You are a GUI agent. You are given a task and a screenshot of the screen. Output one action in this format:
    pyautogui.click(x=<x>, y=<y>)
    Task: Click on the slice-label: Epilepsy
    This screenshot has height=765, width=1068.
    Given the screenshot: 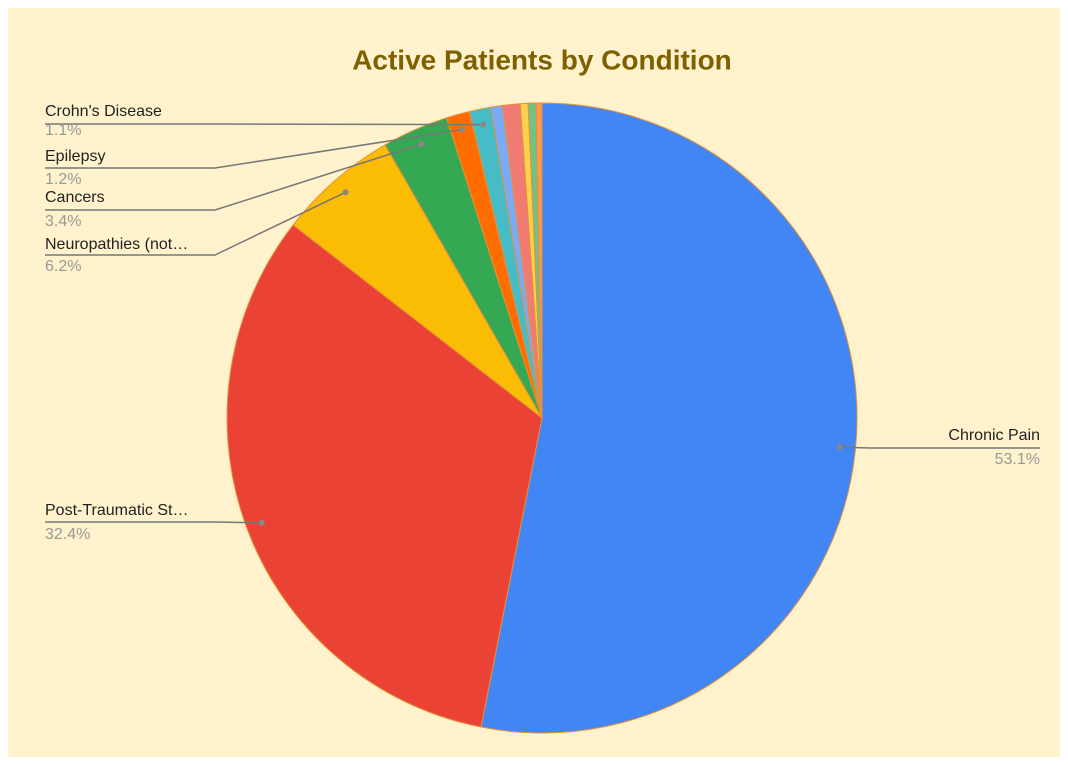 What is the action you would take?
    pyautogui.click(x=75, y=156)
    